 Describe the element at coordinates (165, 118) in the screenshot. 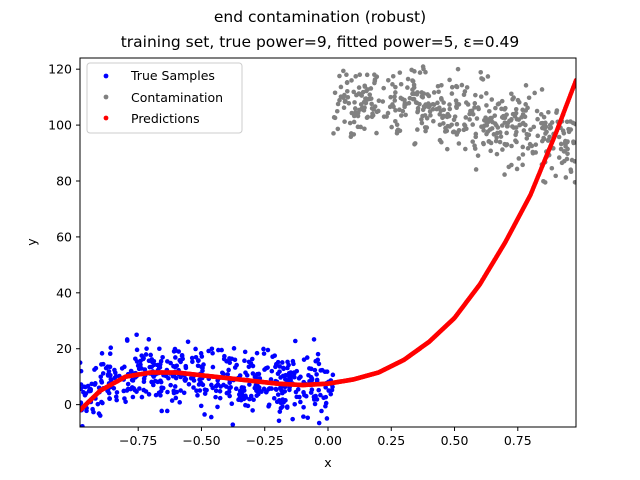

I see `legend-label-predictions: Predictions` at that location.